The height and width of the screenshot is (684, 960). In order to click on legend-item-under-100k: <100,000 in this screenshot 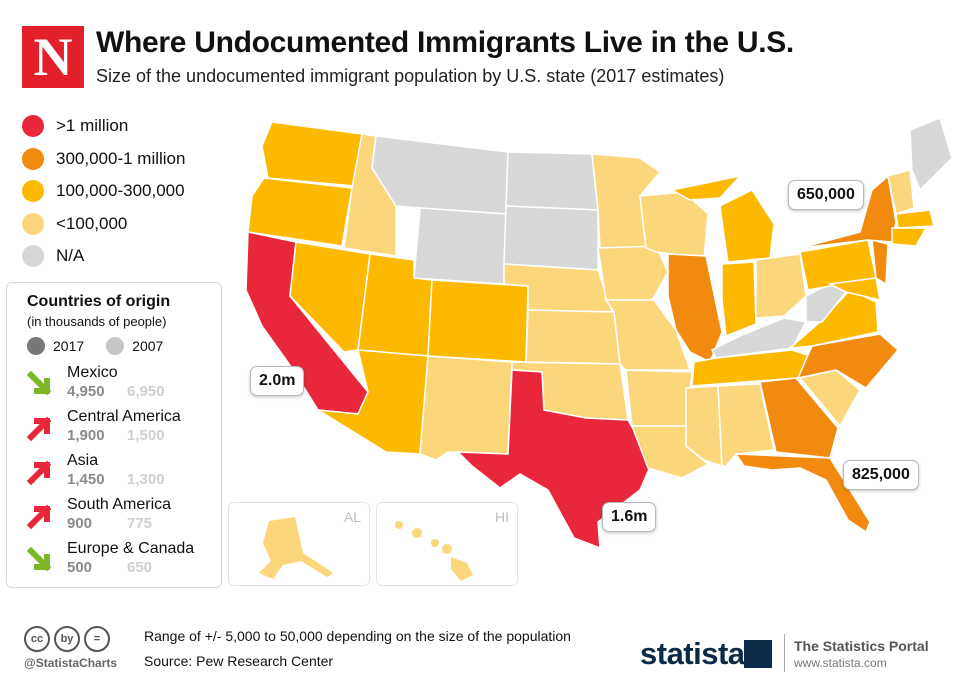, I will do `click(103, 224)`.